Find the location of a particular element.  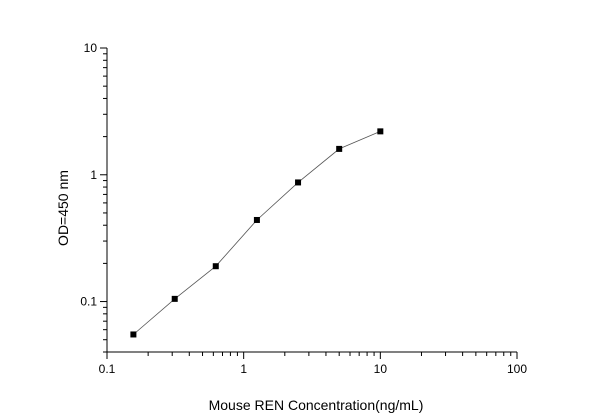

x-tick-label: 10 is located at coordinates (381, 369).